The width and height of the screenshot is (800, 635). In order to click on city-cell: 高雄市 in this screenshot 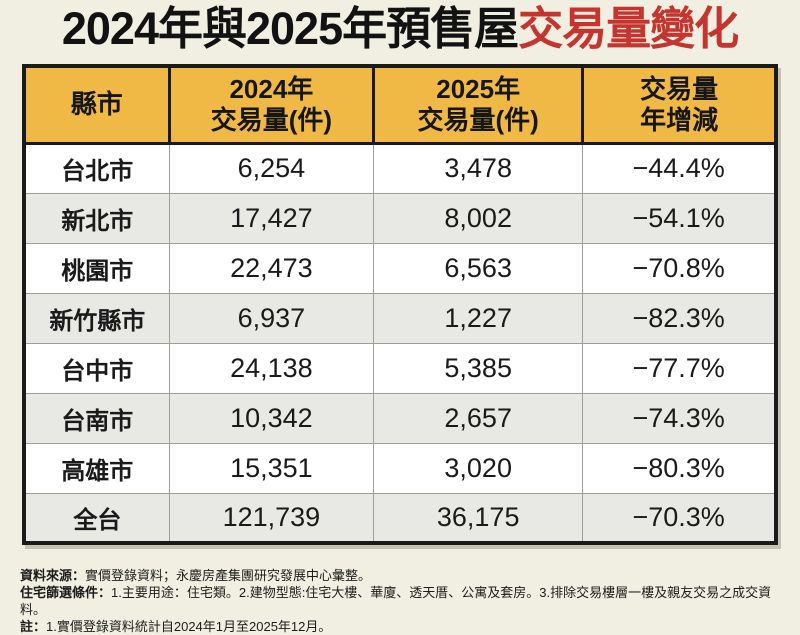, I will do `click(97, 468)`.